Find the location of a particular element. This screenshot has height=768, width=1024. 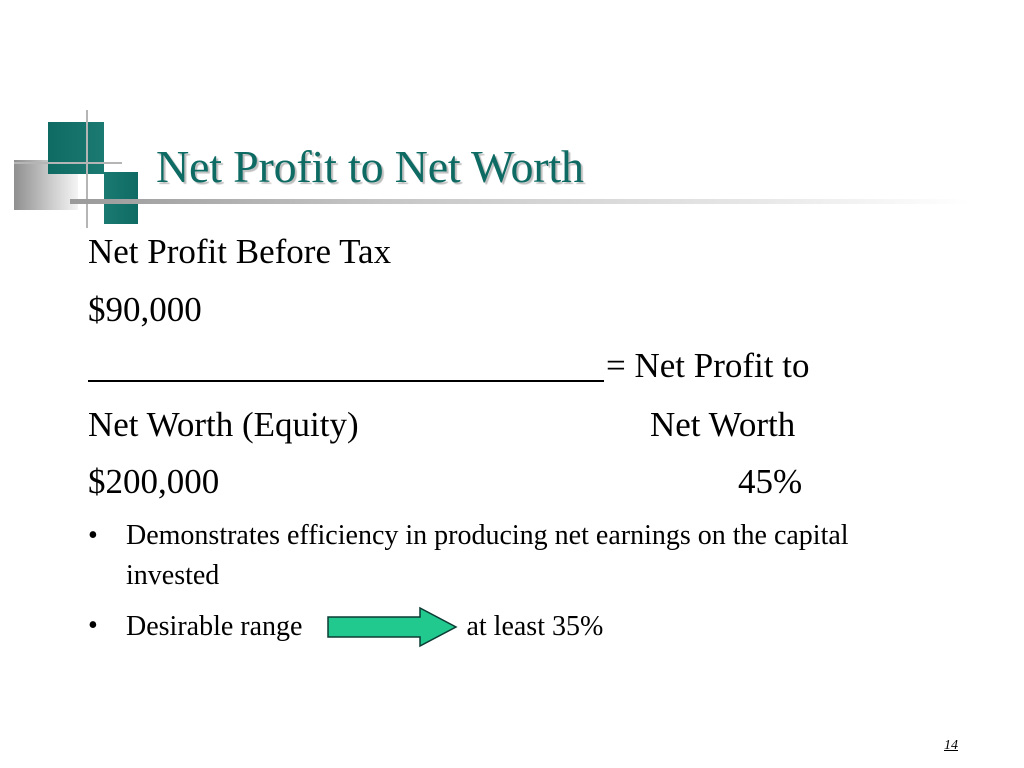

denominator-value: $200,000 is located at coordinates (154, 481).